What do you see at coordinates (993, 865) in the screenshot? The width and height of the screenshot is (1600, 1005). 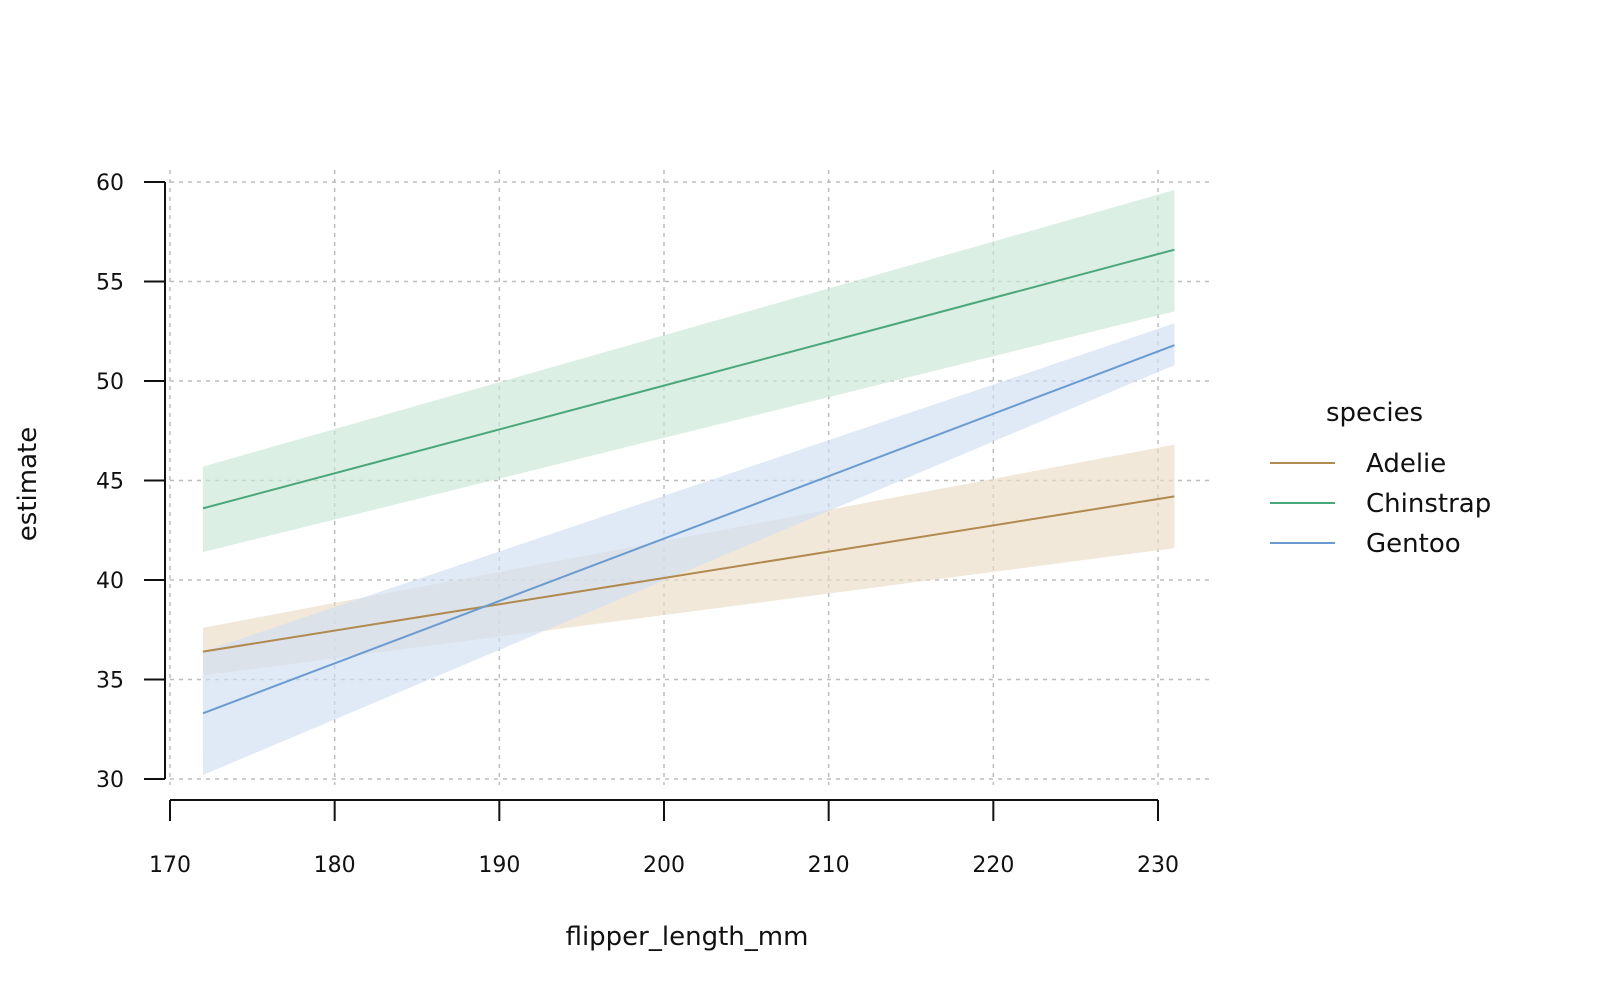 I see `x-tick-label-220: 220` at bounding box center [993, 865].